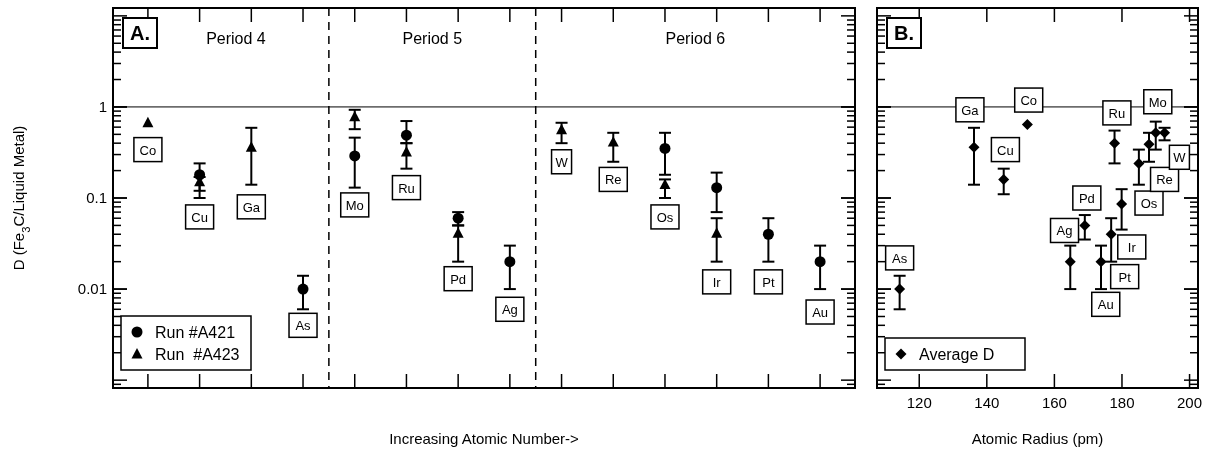 The width and height of the screenshot is (1211, 459). Describe the element at coordinates (1190, 402) in the screenshot. I see `x-tick-label: 200` at that location.